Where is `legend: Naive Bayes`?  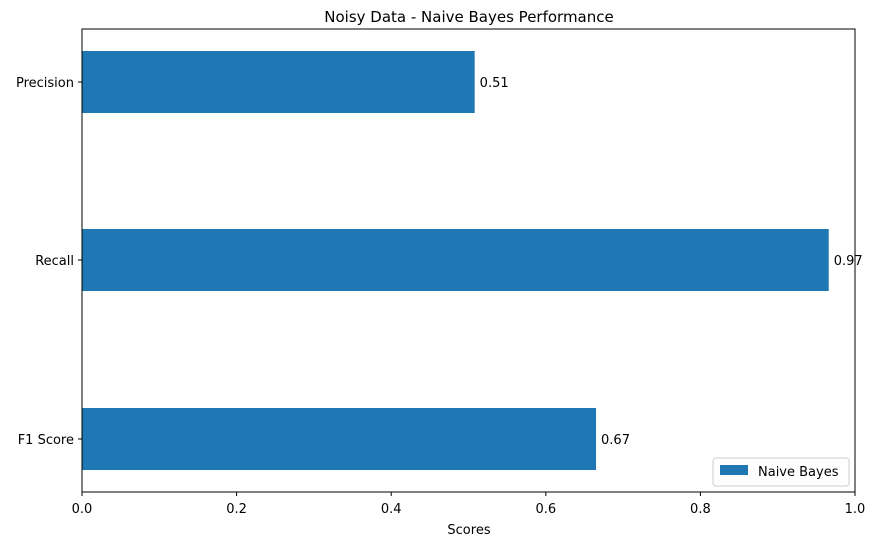
legend: Naive Bayes is located at coordinates (781, 472).